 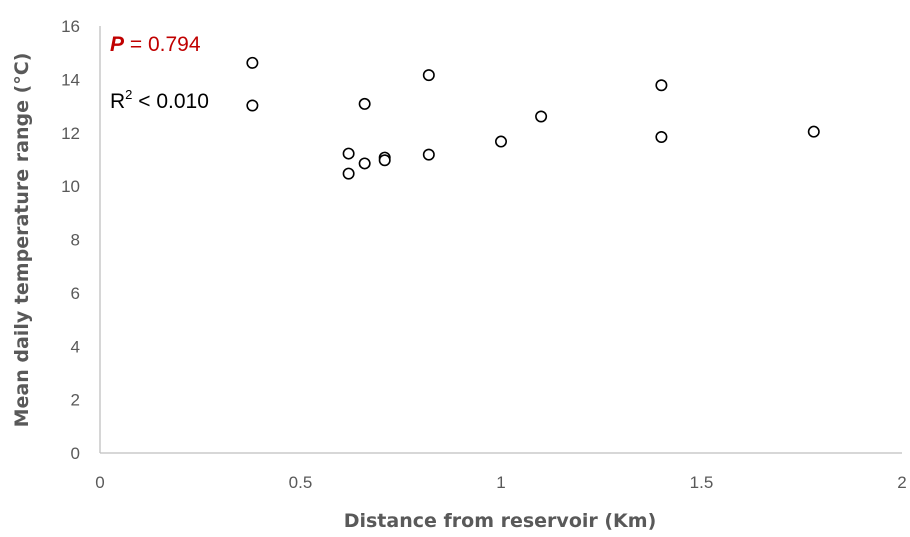 What do you see at coordinates (117, 101) in the screenshot?
I see `r2-base: R` at bounding box center [117, 101].